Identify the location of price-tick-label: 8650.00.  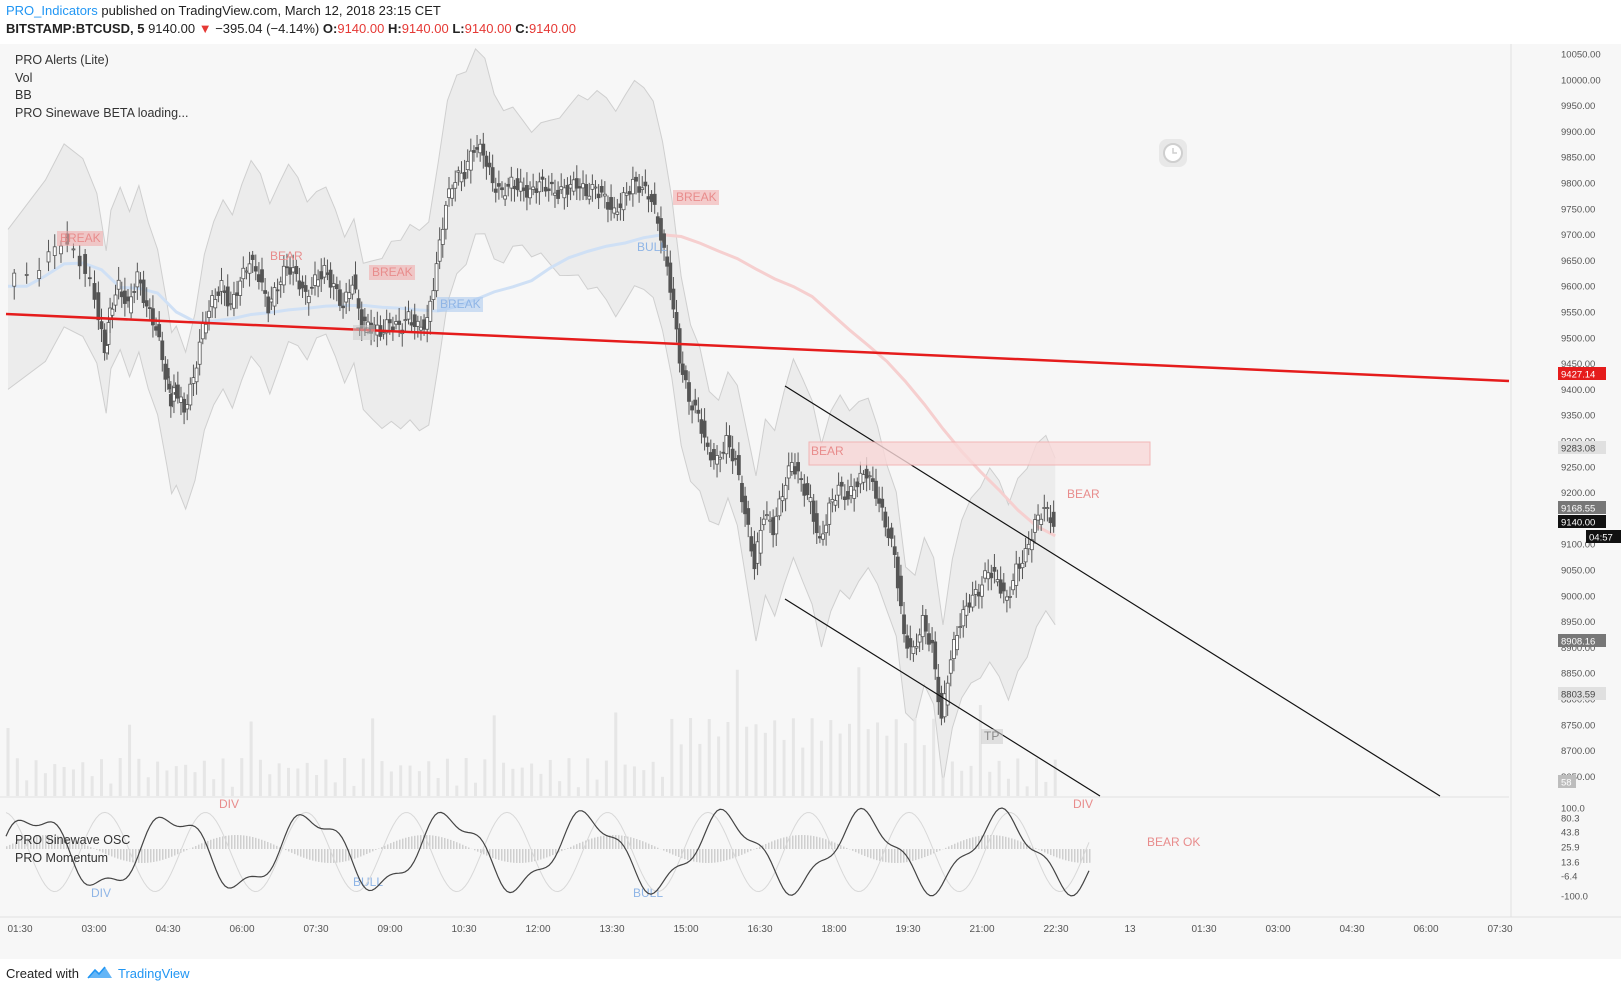
(1578, 777).